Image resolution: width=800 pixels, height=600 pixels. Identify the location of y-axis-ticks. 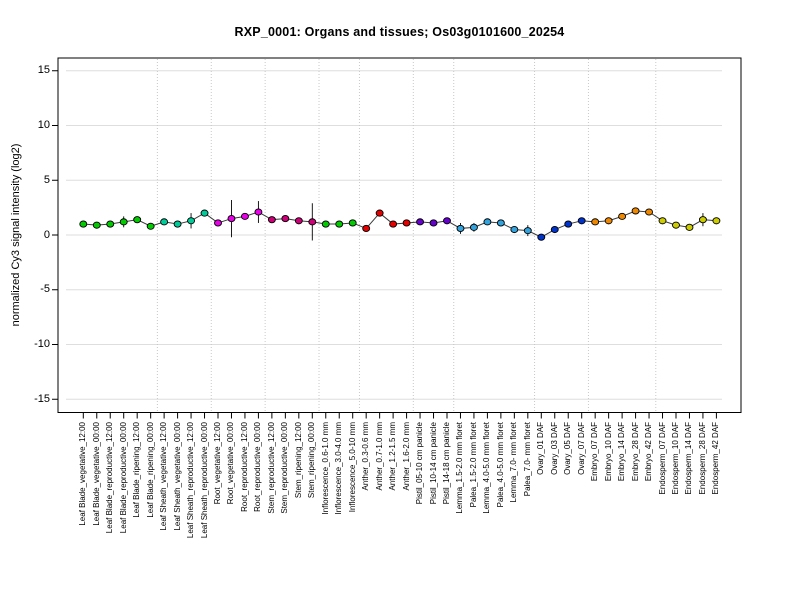
(55, 235).